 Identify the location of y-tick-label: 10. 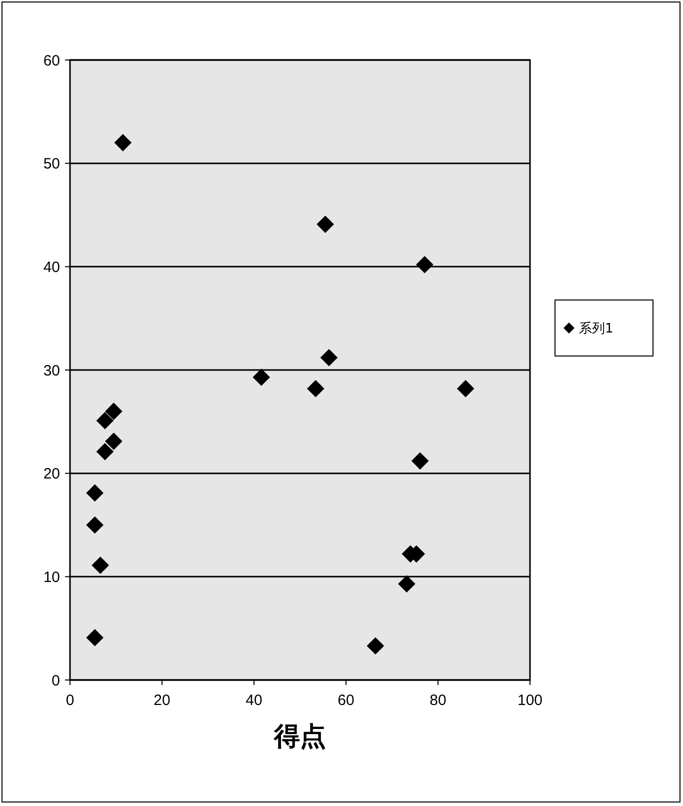
(51, 577).